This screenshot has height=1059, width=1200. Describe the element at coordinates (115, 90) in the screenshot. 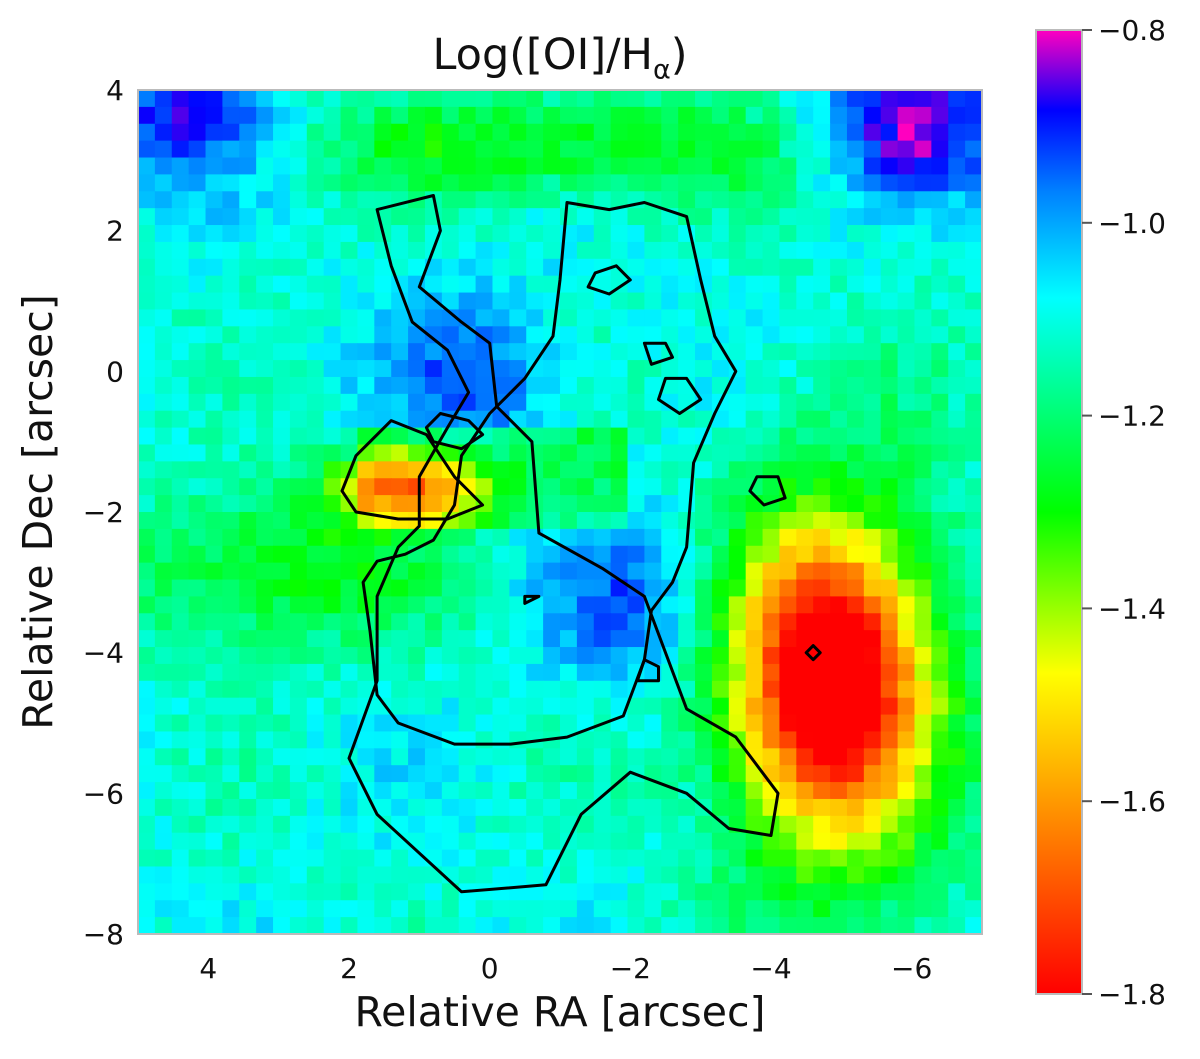

I see `y-tick-label: 4` at that location.